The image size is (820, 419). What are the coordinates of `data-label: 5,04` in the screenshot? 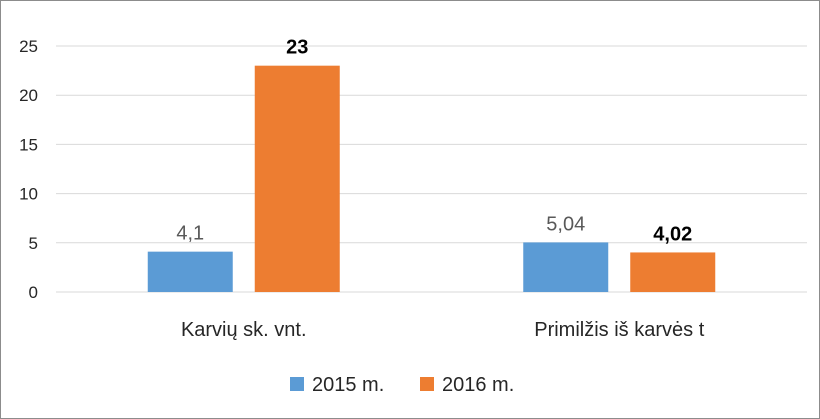 It's located at (565, 224).